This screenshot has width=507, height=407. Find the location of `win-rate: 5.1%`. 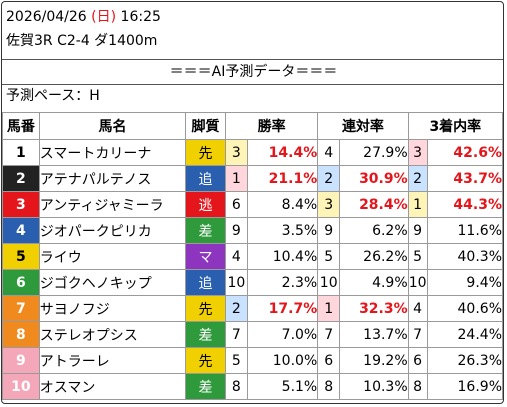

win-rate: 5.1% is located at coordinates (282, 386).